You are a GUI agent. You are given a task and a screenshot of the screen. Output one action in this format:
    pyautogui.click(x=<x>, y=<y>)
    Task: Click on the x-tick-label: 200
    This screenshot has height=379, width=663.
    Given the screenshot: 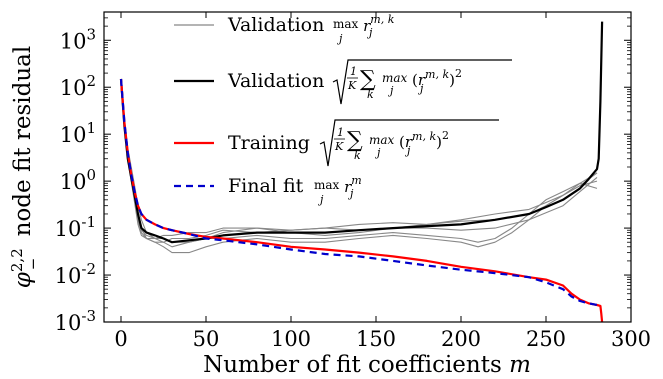 What is the action you would take?
    pyautogui.click(x=461, y=339)
    